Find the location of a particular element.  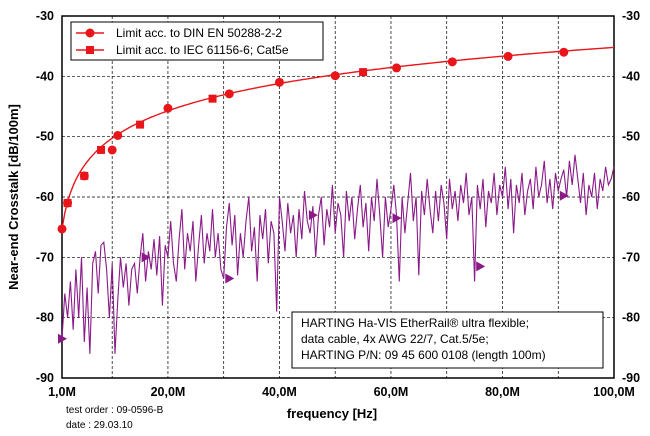

y-tick-label-left: -40 is located at coordinates (45, 76).